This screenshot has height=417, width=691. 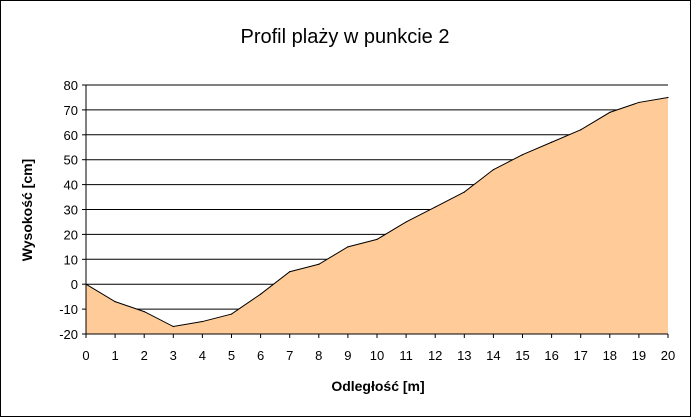 What do you see at coordinates (173, 355) in the screenshot?
I see `x-tick-label: 3` at bounding box center [173, 355].